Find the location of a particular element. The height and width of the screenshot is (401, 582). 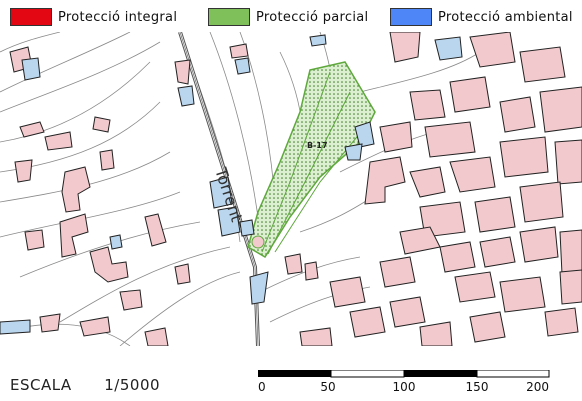

legend-swatch-ambiental is located at coordinates (411, 17).